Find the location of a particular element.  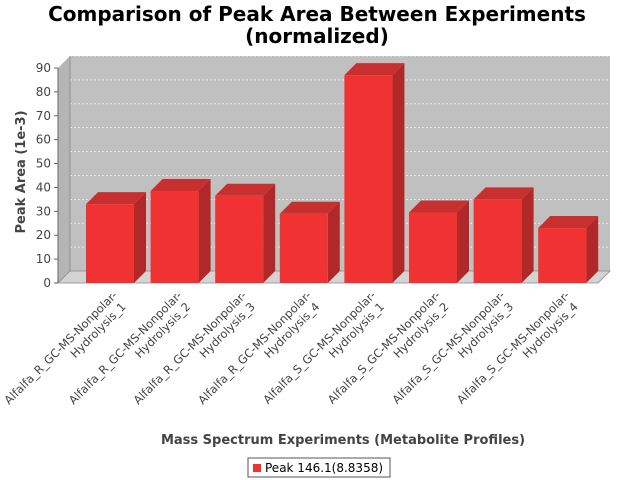

y-tick-label: 60 is located at coordinates (43, 140).